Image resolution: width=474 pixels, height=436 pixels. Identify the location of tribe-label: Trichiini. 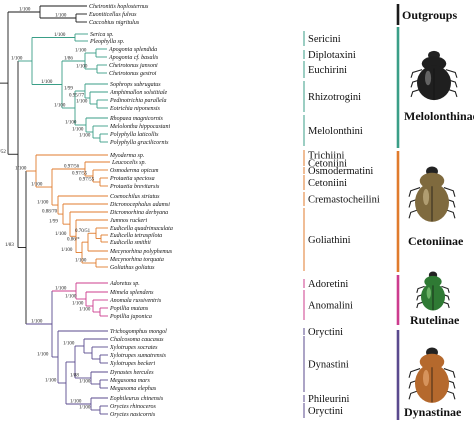
(326, 156).